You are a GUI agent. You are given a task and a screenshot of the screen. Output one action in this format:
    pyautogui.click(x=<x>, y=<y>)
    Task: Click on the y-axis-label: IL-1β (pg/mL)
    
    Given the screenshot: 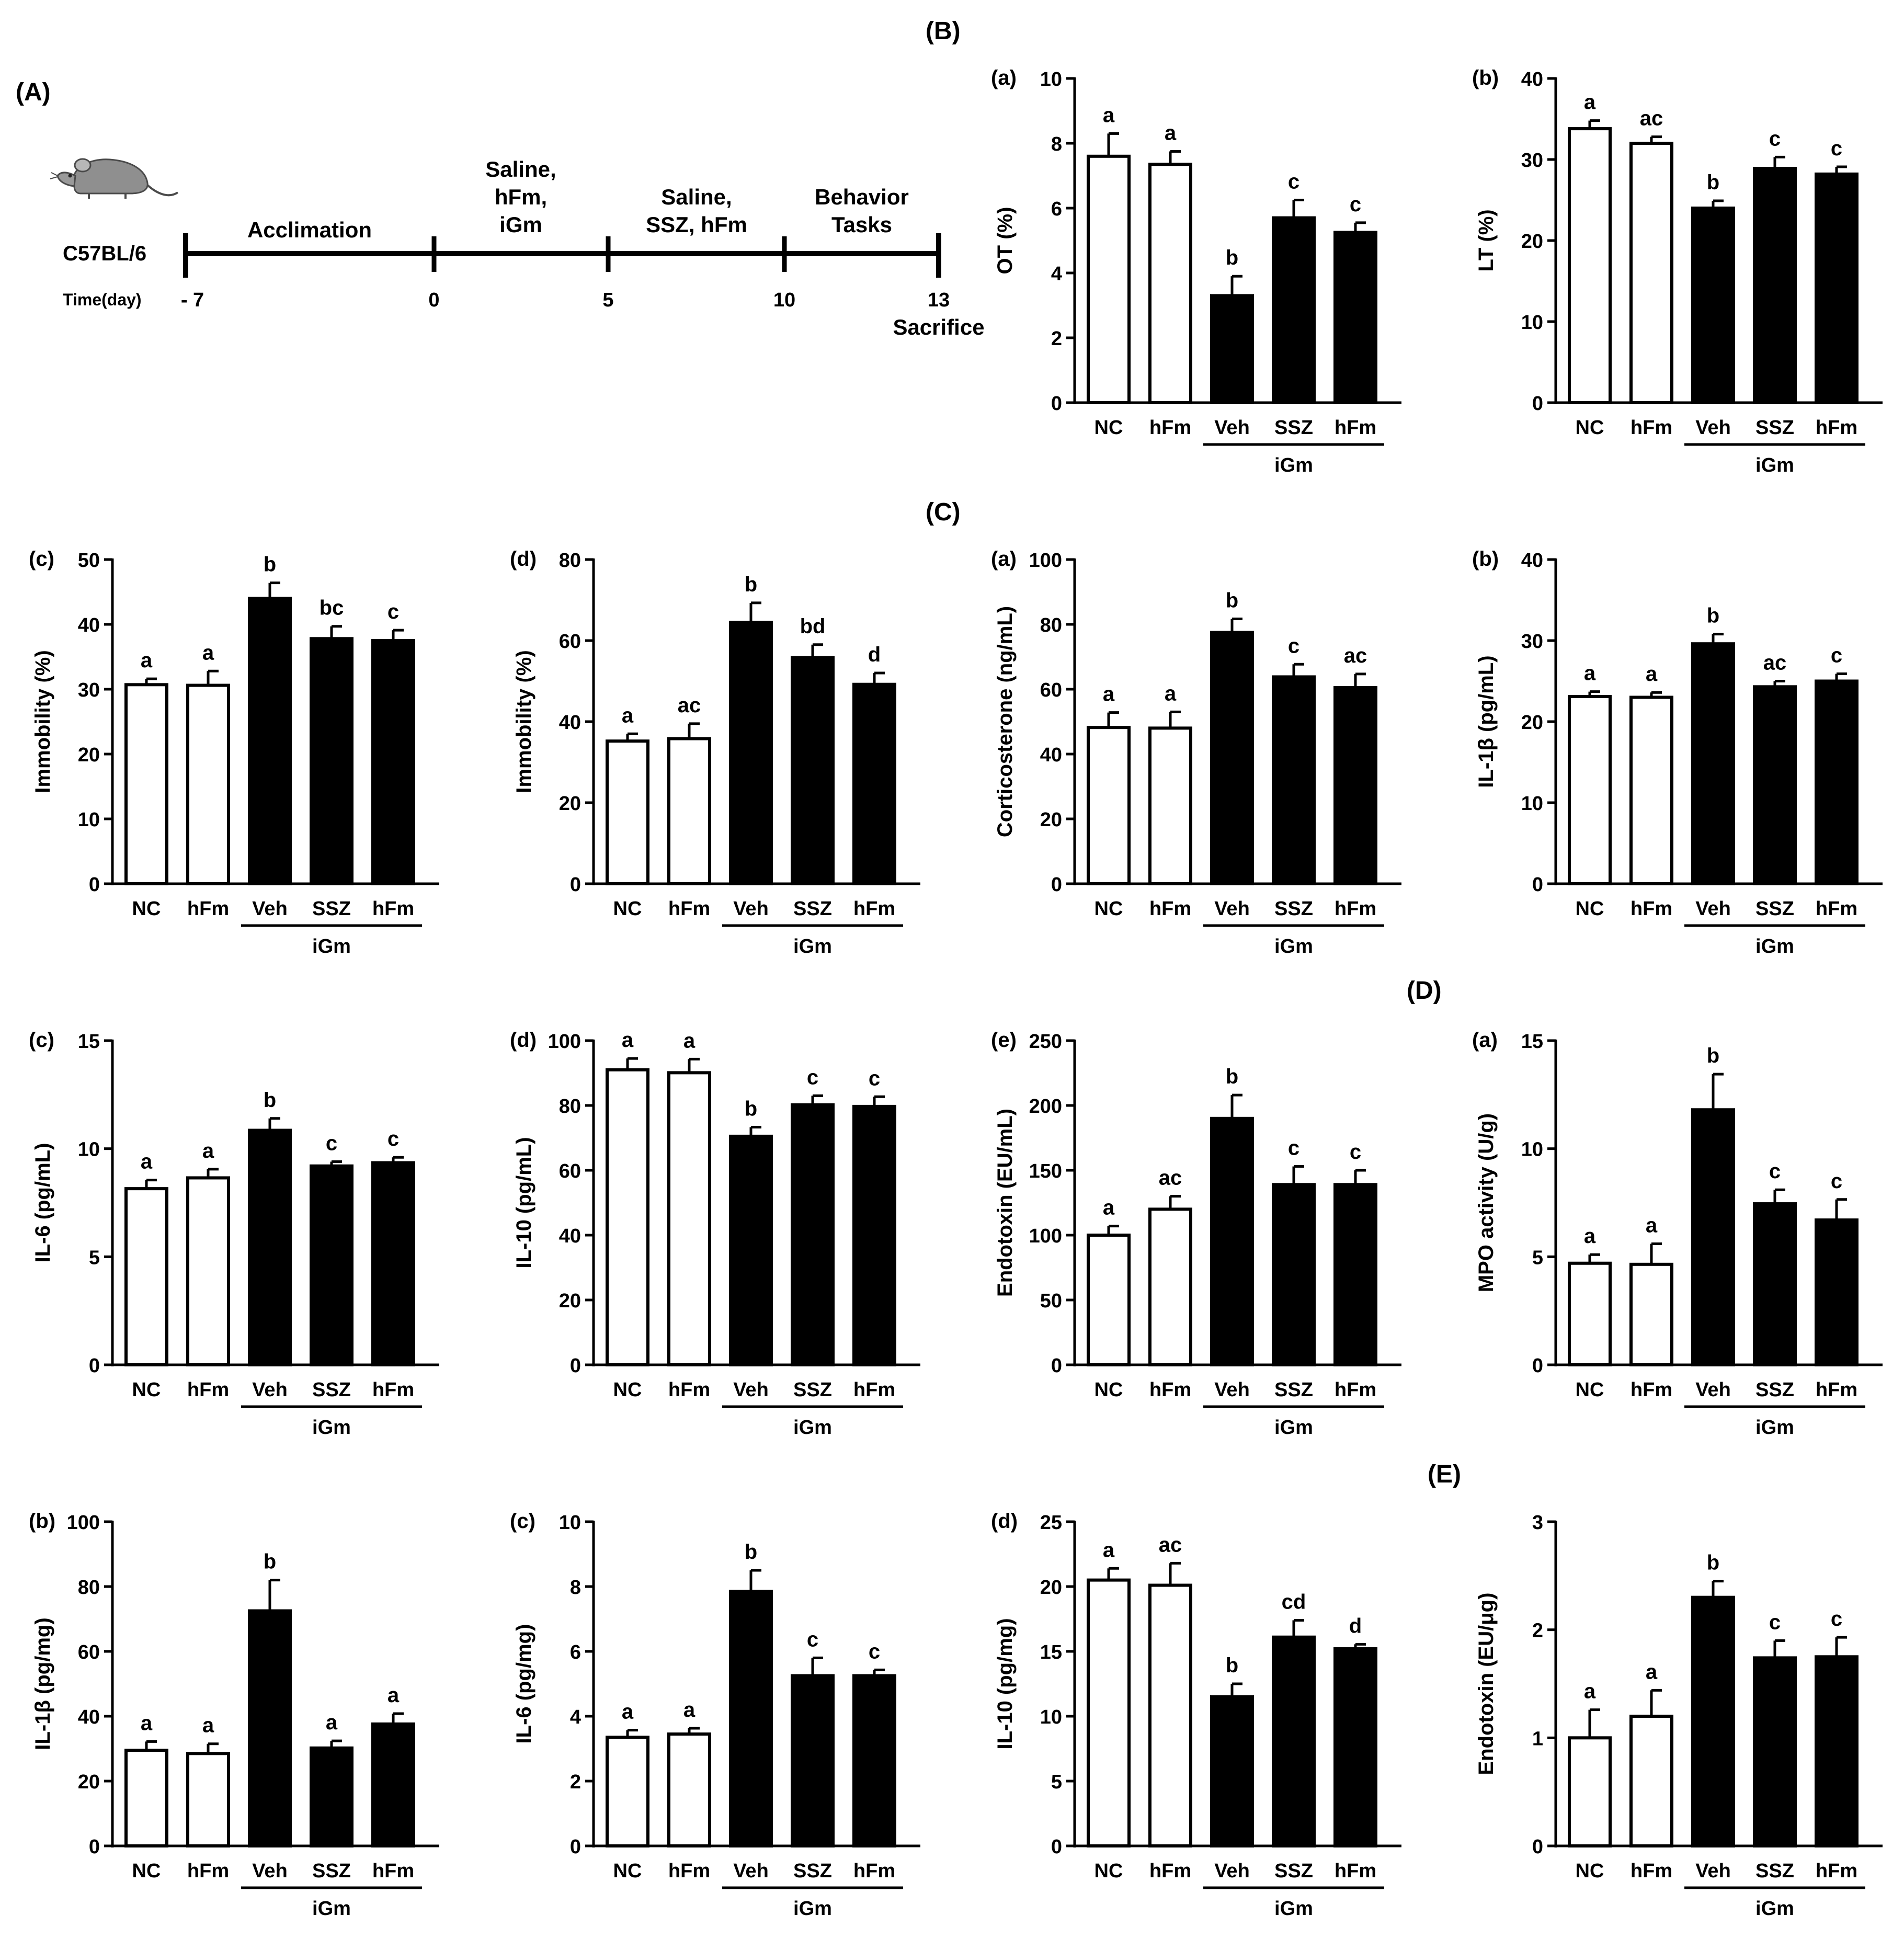 What is the action you would take?
    pyautogui.click(x=1487, y=721)
    